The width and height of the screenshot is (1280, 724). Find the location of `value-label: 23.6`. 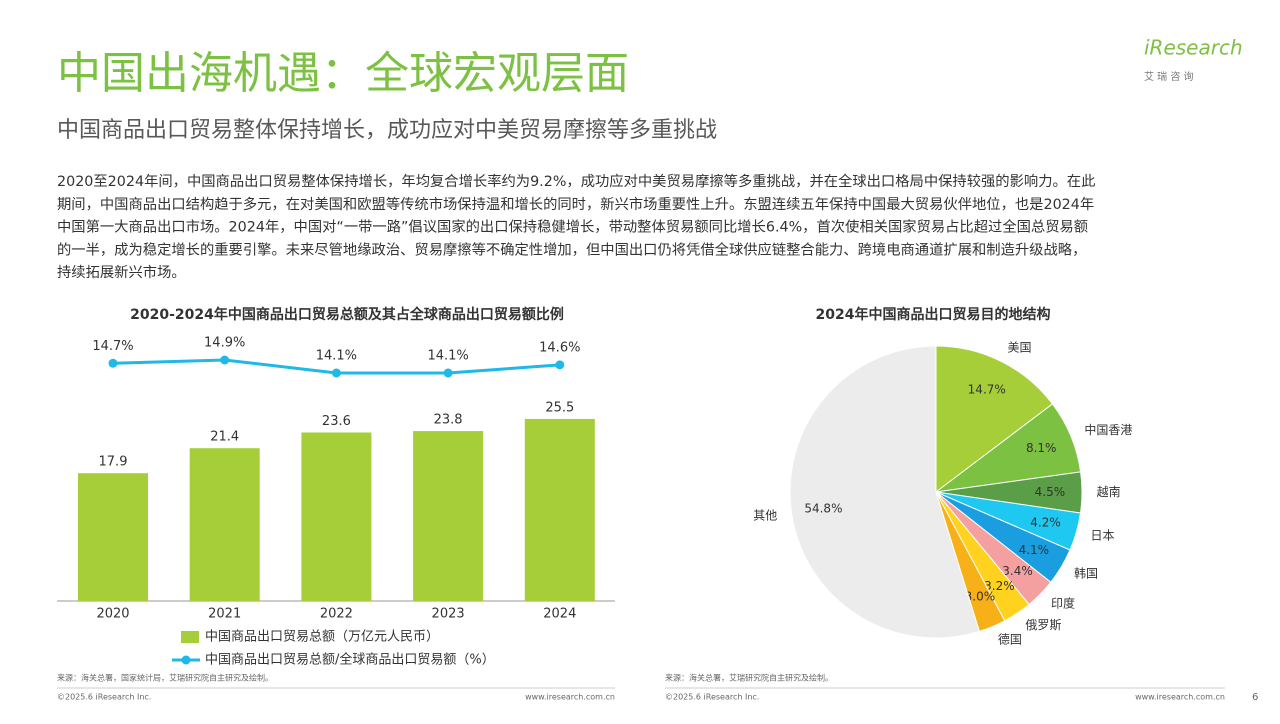

value-label: 23.6 is located at coordinates (336, 421).